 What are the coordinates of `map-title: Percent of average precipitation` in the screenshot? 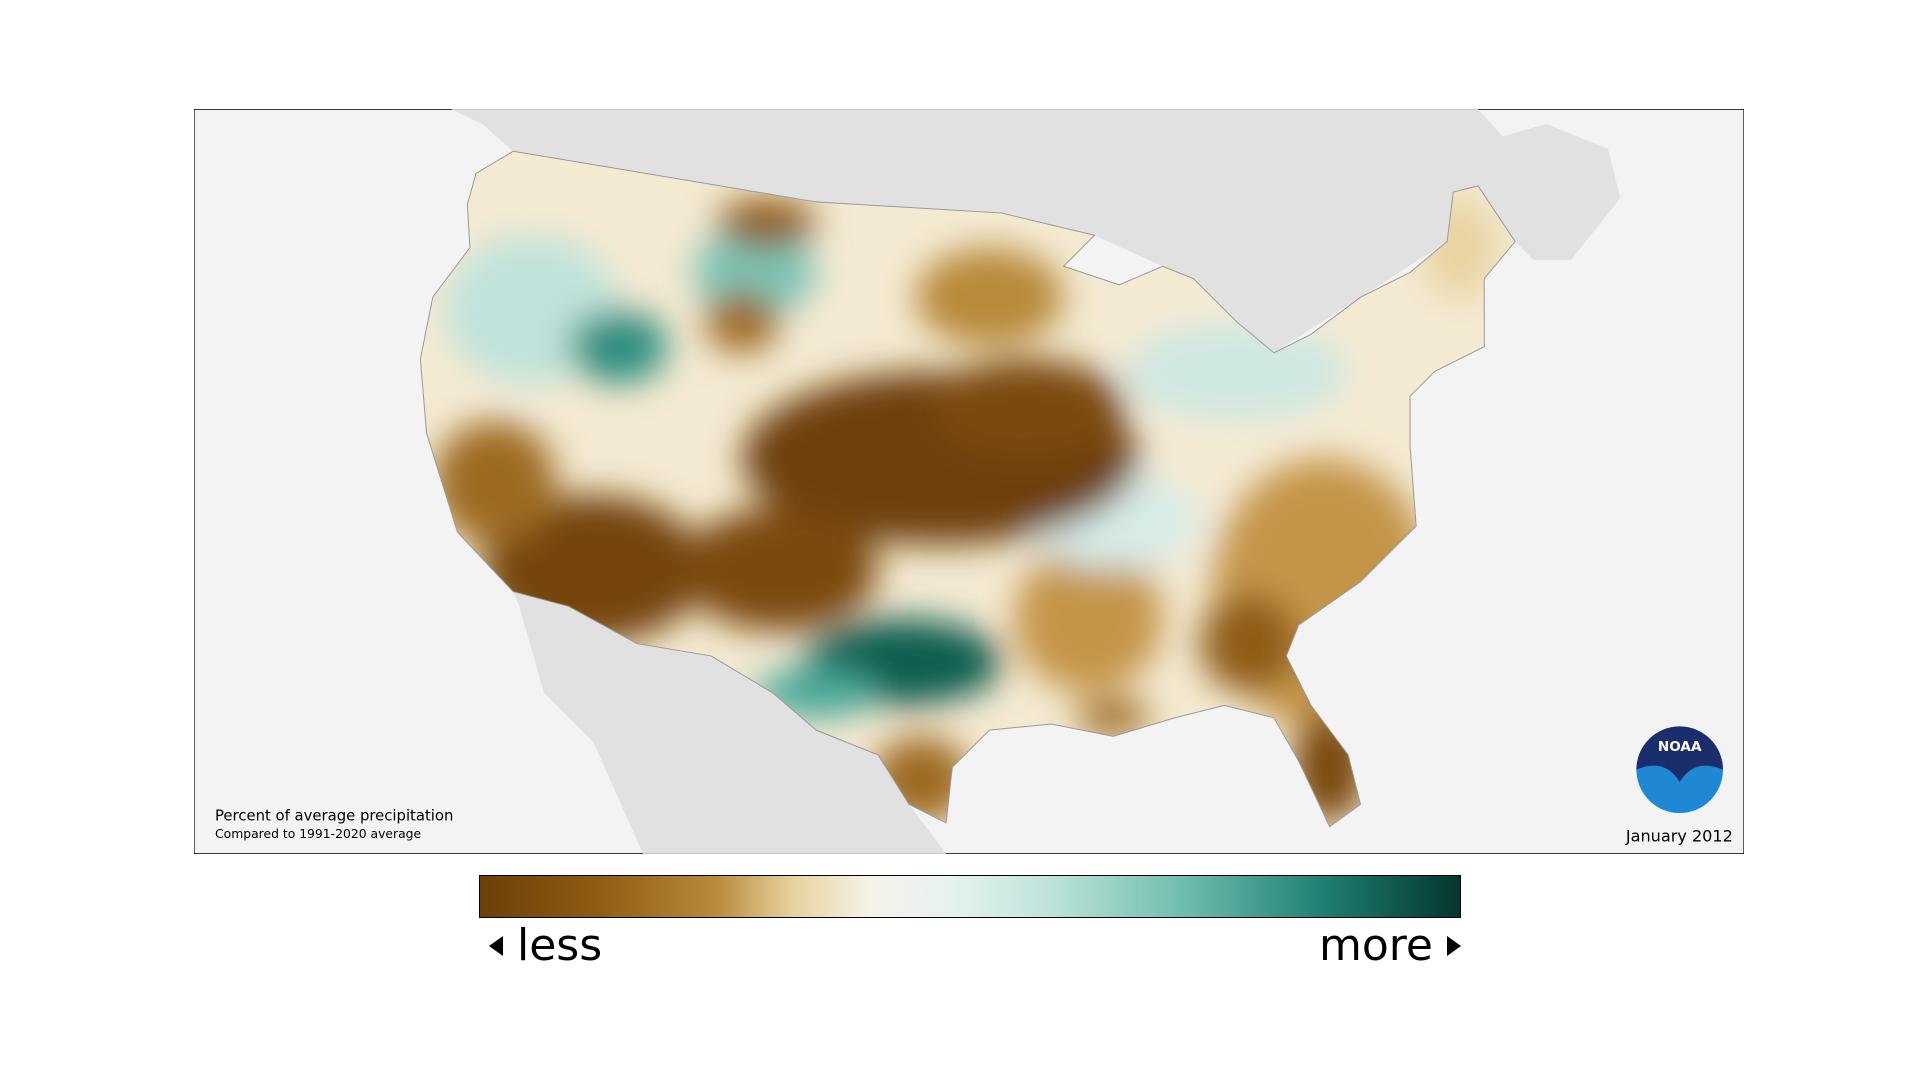 It's located at (334, 815).